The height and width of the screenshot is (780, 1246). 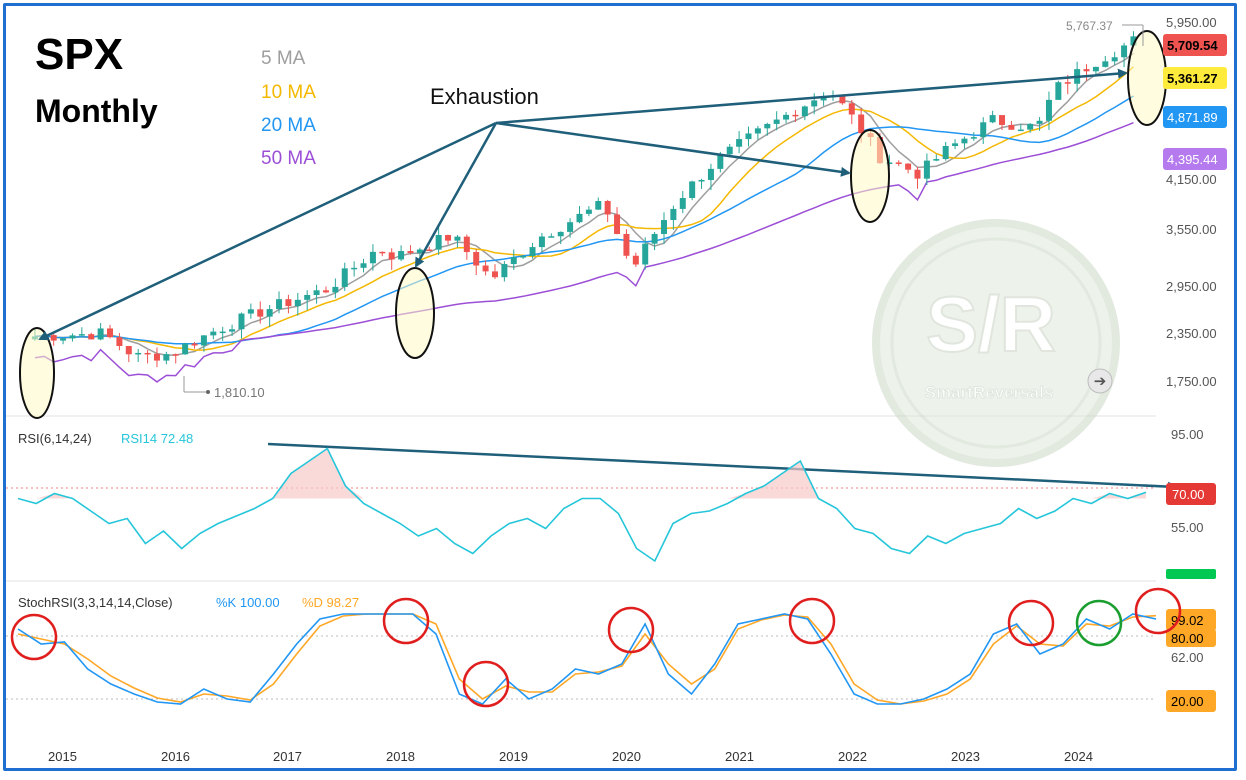 What do you see at coordinates (673, 149) in the screenshot?
I see `arrow-to-2022` at bounding box center [673, 149].